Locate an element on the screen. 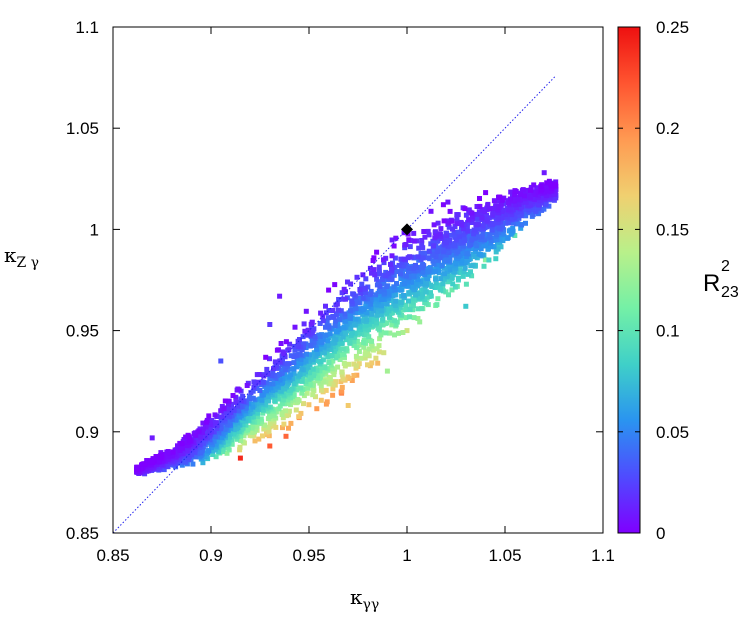 Image resolution: width=750 pixels, height=629 pixels. colorbar-tick-label: 0 is located at coordinates (660, 533).